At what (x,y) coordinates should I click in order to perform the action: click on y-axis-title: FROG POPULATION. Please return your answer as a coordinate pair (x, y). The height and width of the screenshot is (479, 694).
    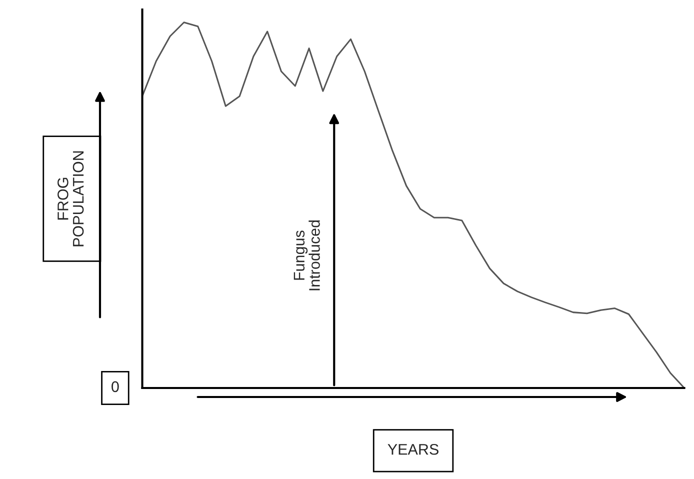
    Looking at the image, I should click on (71, 198).